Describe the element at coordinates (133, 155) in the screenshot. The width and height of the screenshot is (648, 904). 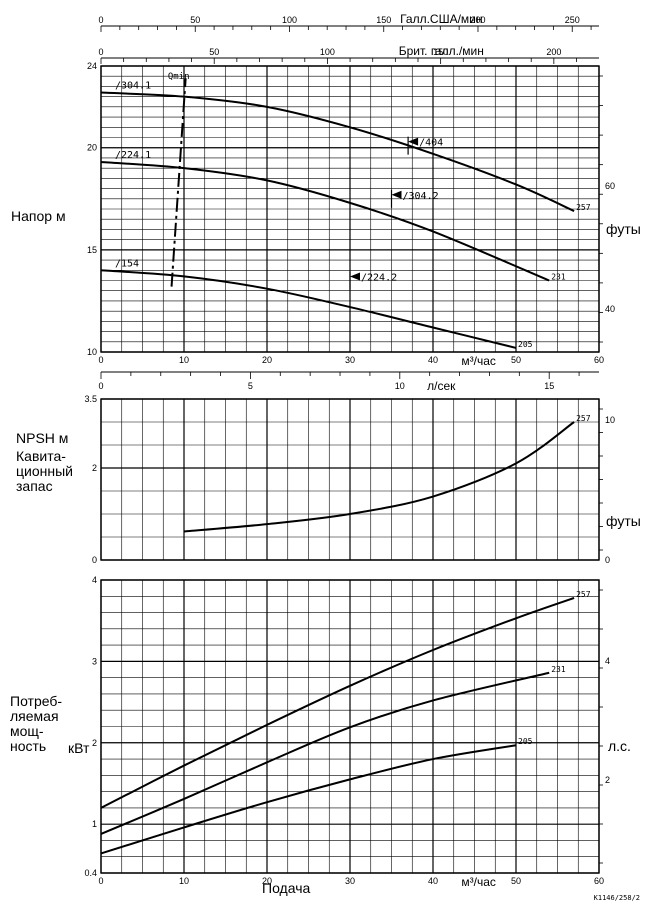
I see `head-series-label: /224.1` at that location.